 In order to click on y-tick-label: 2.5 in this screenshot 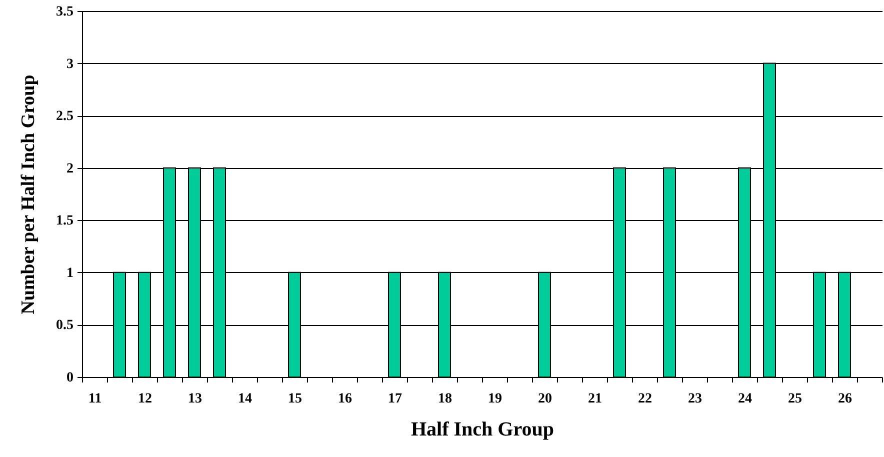, I will do `click(65, 116)`.